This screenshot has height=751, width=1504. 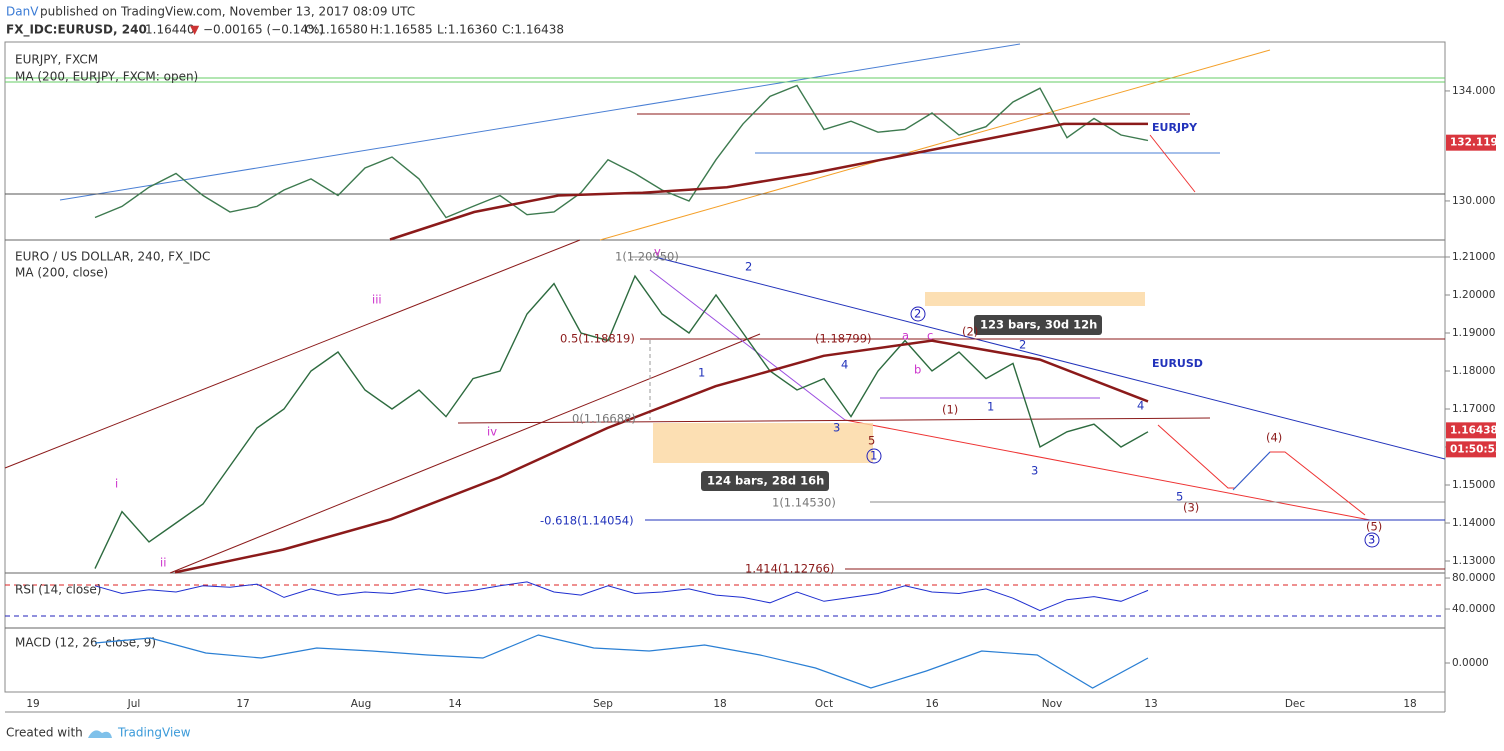 I want to click on y-tick-label: 0.0000, so click(x=1470, y=663).